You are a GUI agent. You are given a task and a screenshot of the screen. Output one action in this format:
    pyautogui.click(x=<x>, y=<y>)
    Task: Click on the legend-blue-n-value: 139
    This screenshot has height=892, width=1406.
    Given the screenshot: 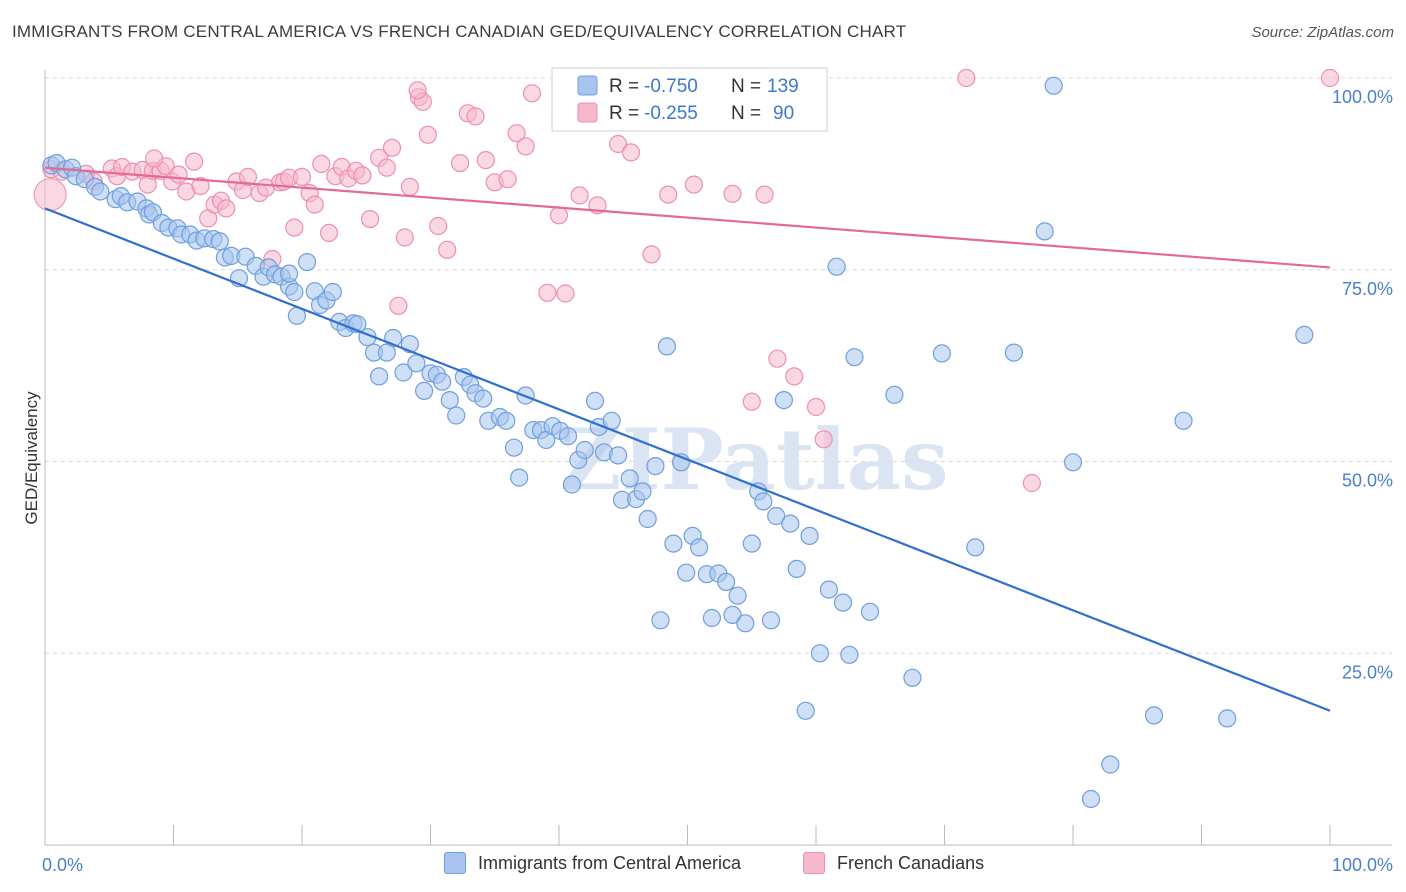 What is the action you would take?
    pyautogui.click(x=783, y=86)
    